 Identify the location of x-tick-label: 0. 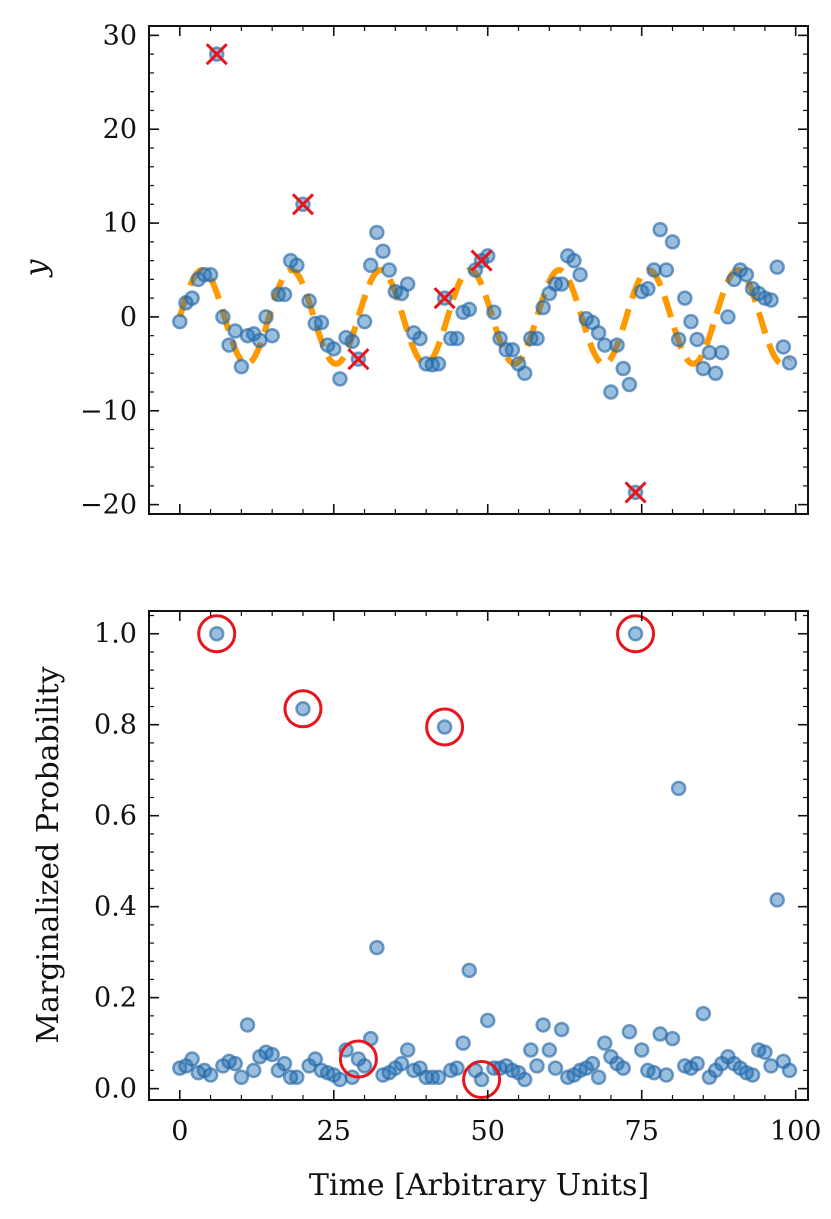
(179, 1131).